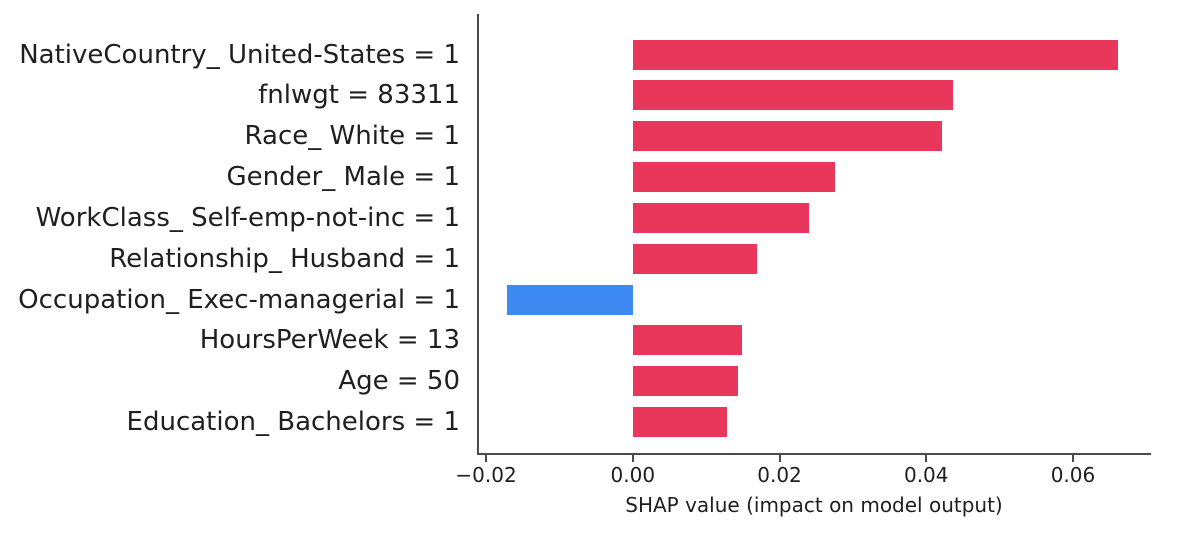 This screenshot has height=556, width=1178. I want to click on y-tick-label: Education_ Bachelors = 1, so click(293, 422).